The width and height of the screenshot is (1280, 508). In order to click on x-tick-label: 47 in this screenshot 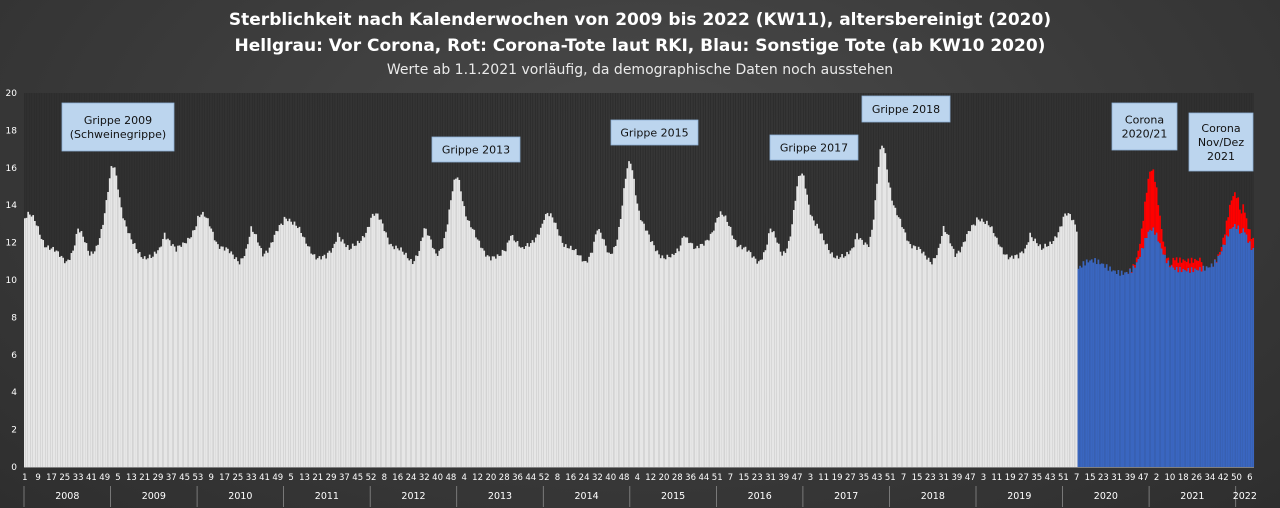, I will do `click(797, 478)`.